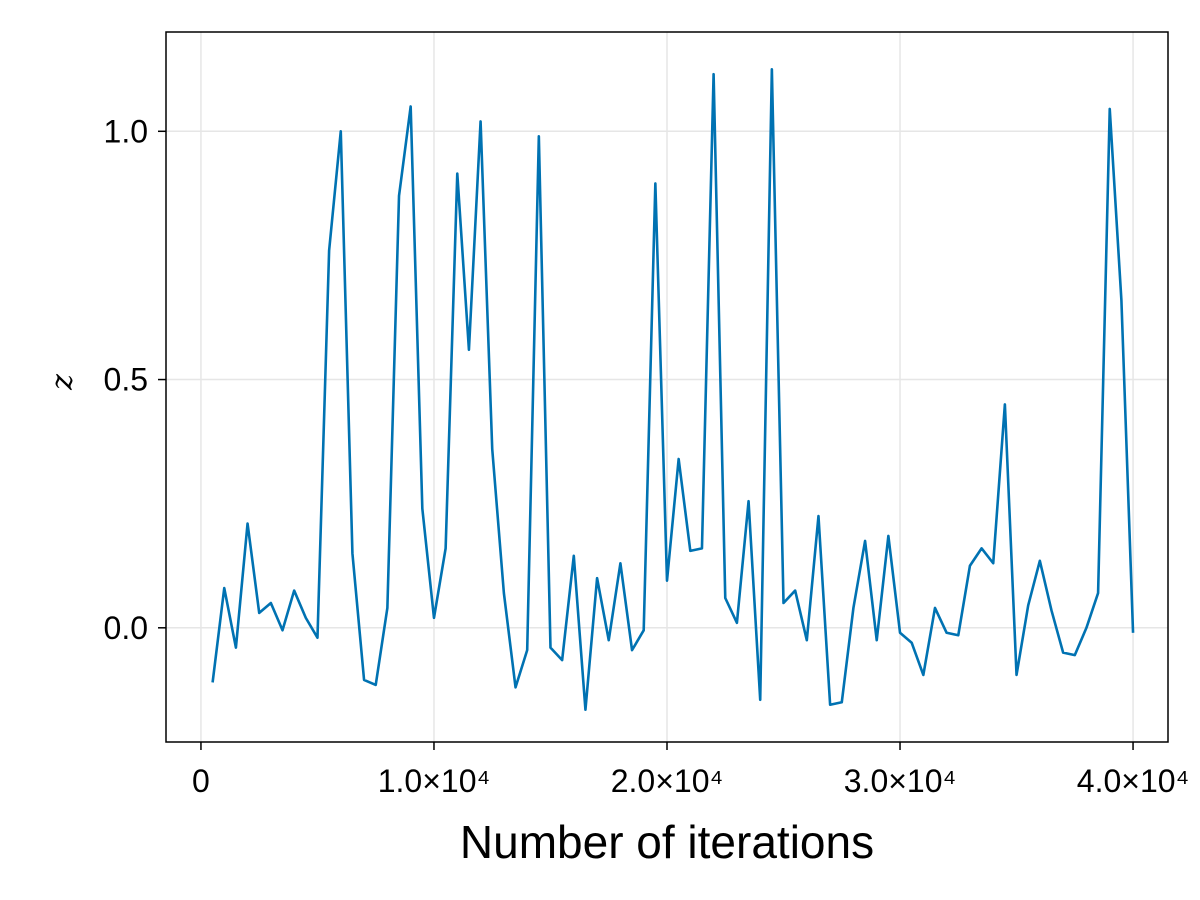 The image size is (1200, 900). What do you see at coordinates (62, 382) in the screenshot?
I see `y-axis-label: z` at bounding box center [62, 382].